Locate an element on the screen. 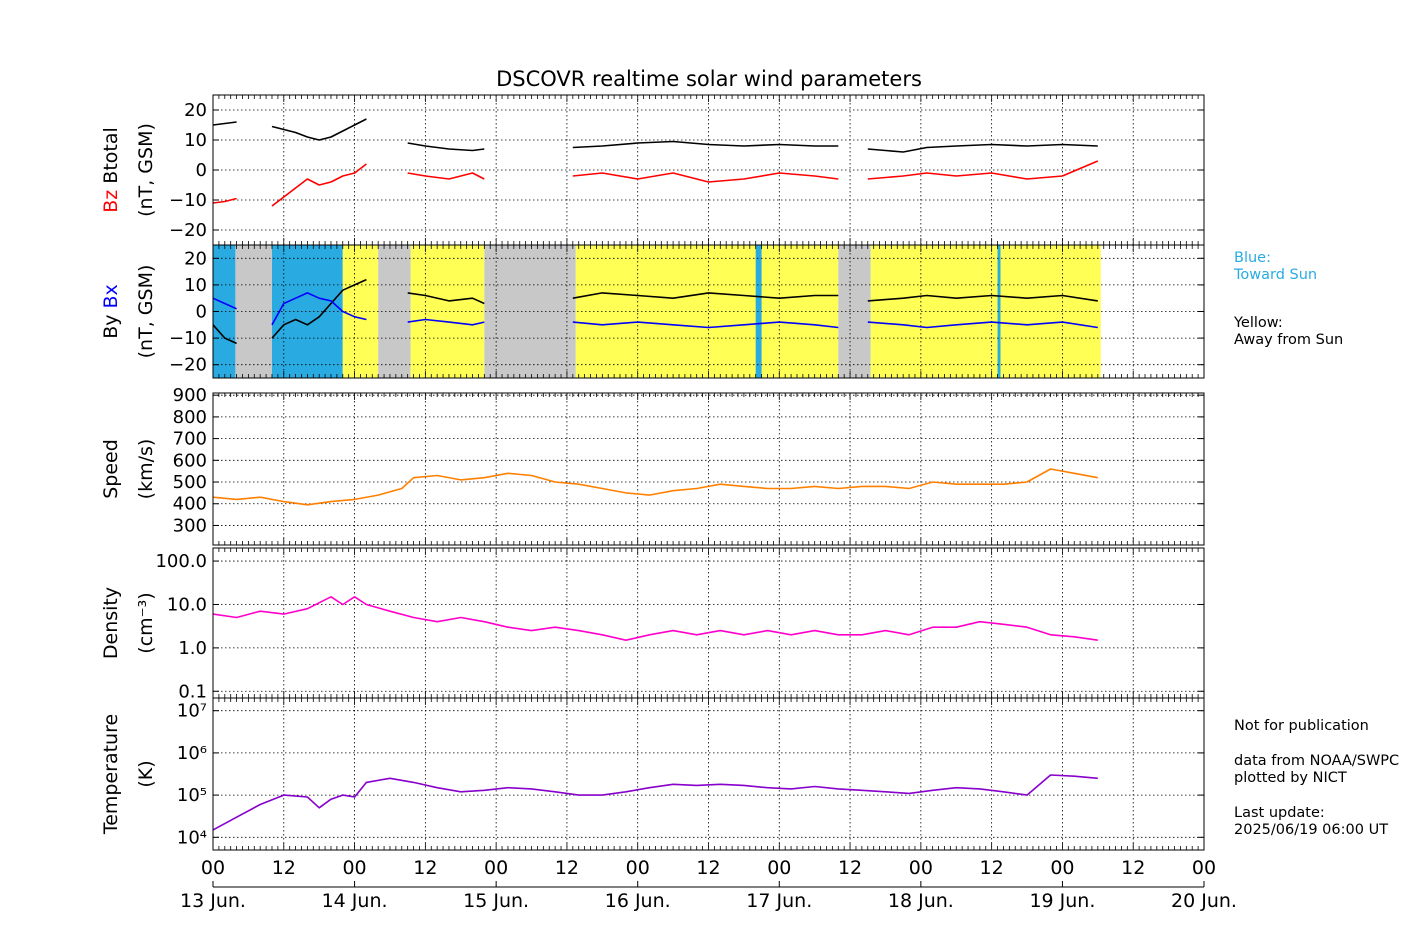  y-tick-label: 10⁵ is located at coordinates (192, 795).